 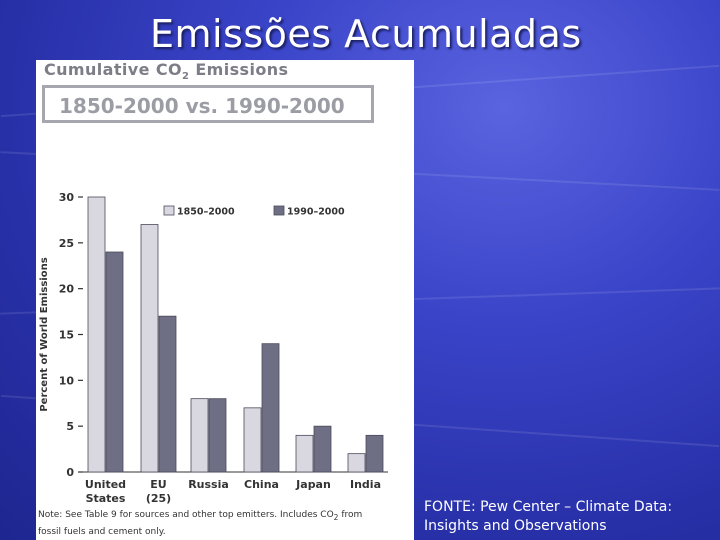 I want to click on legend-label: 1990–2000, so click(x=316, y=212).